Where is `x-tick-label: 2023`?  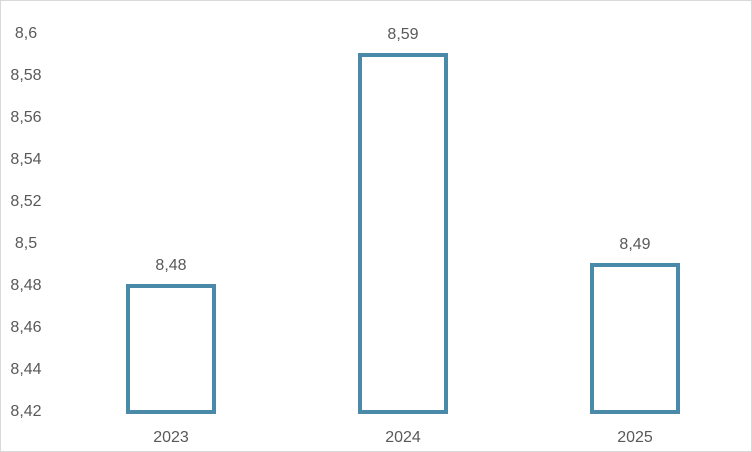 x-tick-label: 2023 is located at coordinates (171, 437).